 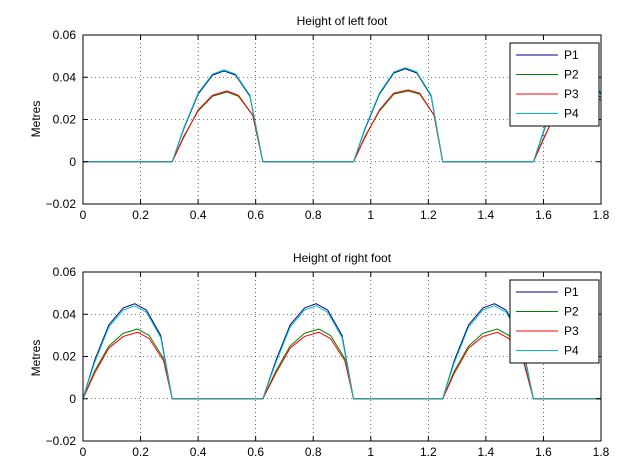 I want to click on chart-title: Height of left foot, so click(x=342, y=21).